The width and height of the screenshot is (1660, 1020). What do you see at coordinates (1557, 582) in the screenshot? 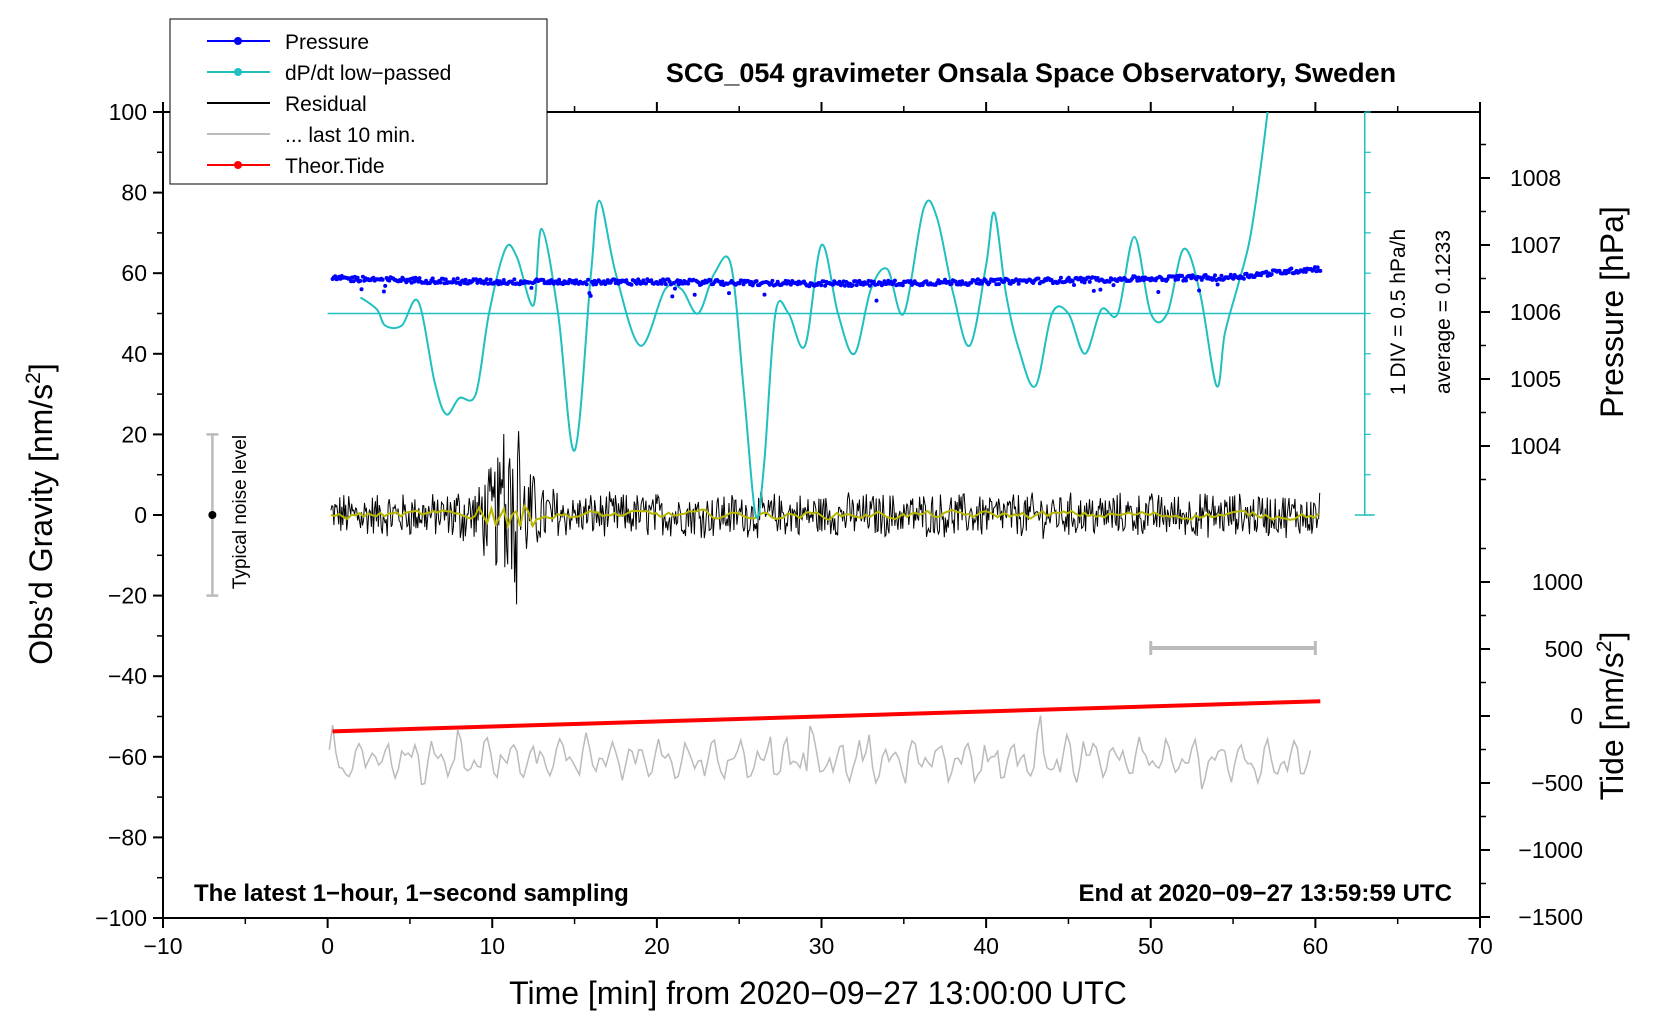
I see `tide-tick-label: 1000` at bounding box center [1557, 582].